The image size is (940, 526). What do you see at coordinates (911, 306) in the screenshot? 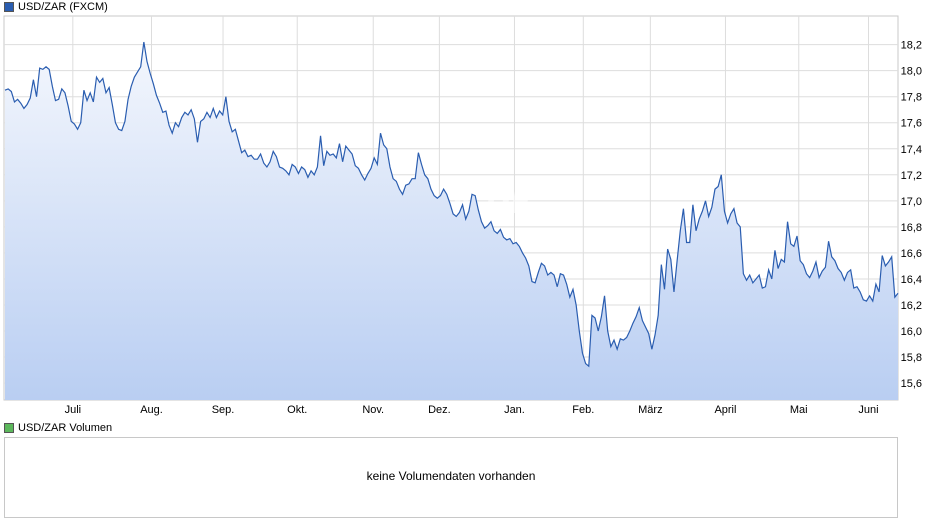
I see `y-tick-label: 16,2` at bounding box center [911, 306].